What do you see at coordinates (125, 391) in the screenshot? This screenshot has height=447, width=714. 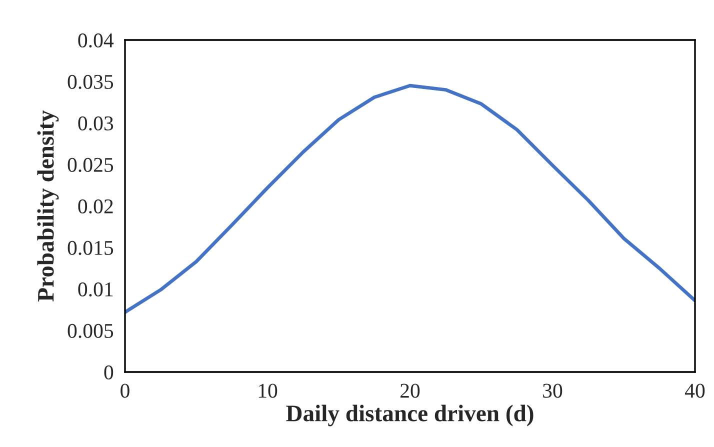 I see `x-tick-label: 0` at bounding box center [125, 391].